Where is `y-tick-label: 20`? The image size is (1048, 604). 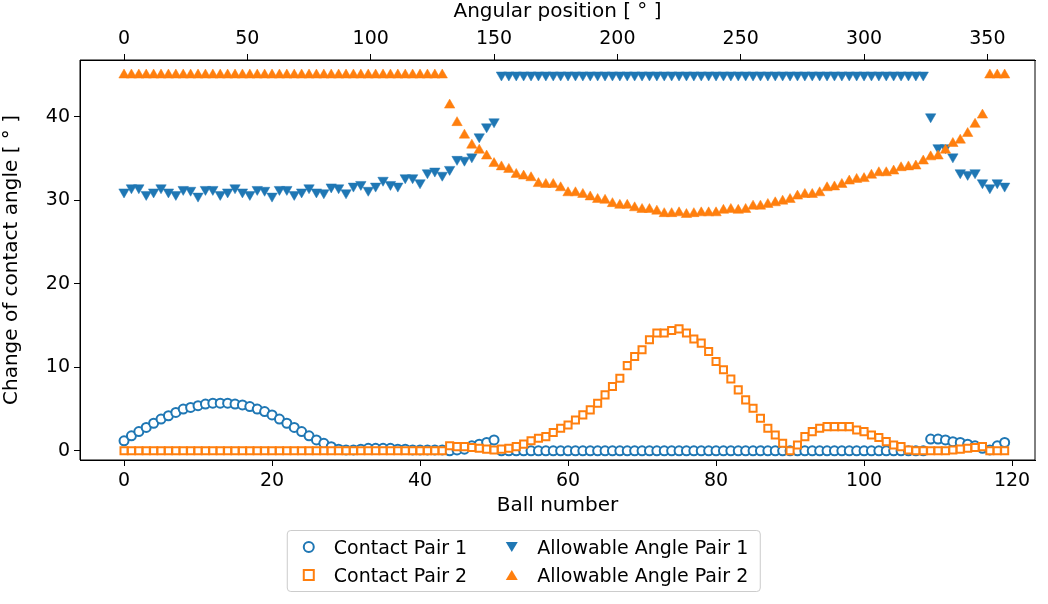 y-tick-label: 20 is located at coordinates (57, 281).